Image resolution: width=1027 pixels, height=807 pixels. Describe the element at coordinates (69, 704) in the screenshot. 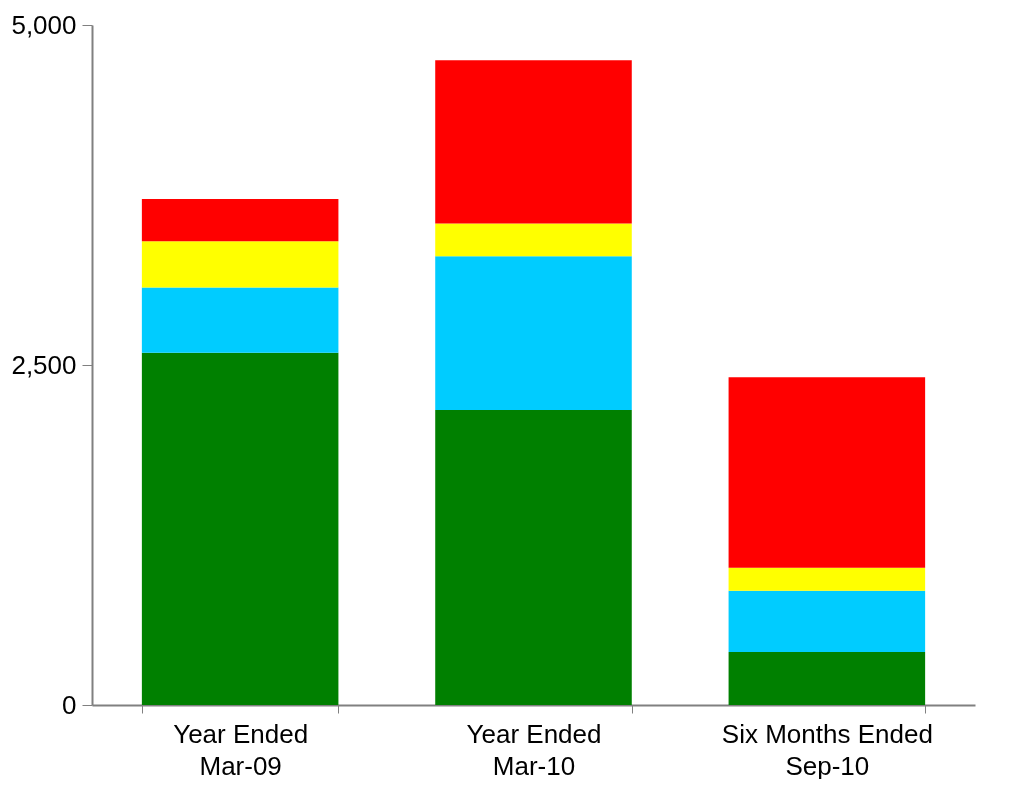

I see `y-tick-label: 0` at that location.